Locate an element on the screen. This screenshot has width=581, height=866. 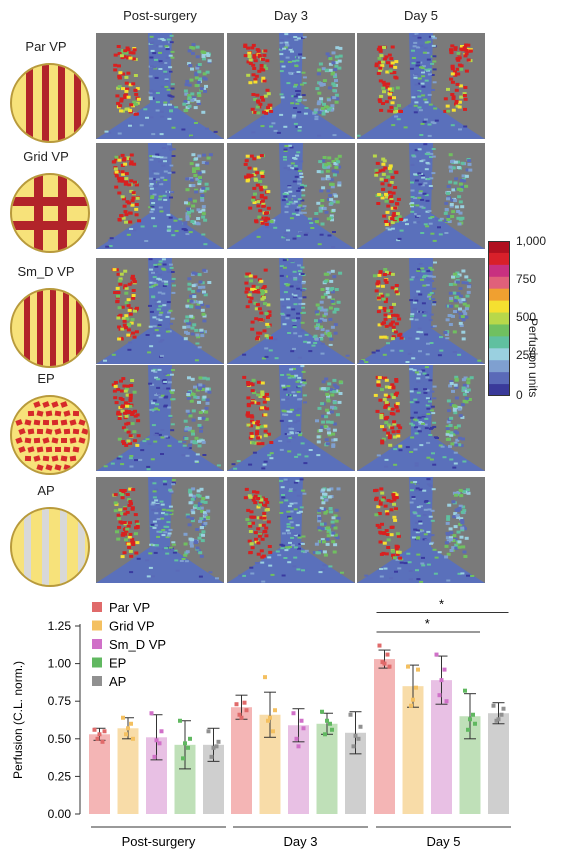
legend-label: Sm_D VP is located at coordinates (137, 644).